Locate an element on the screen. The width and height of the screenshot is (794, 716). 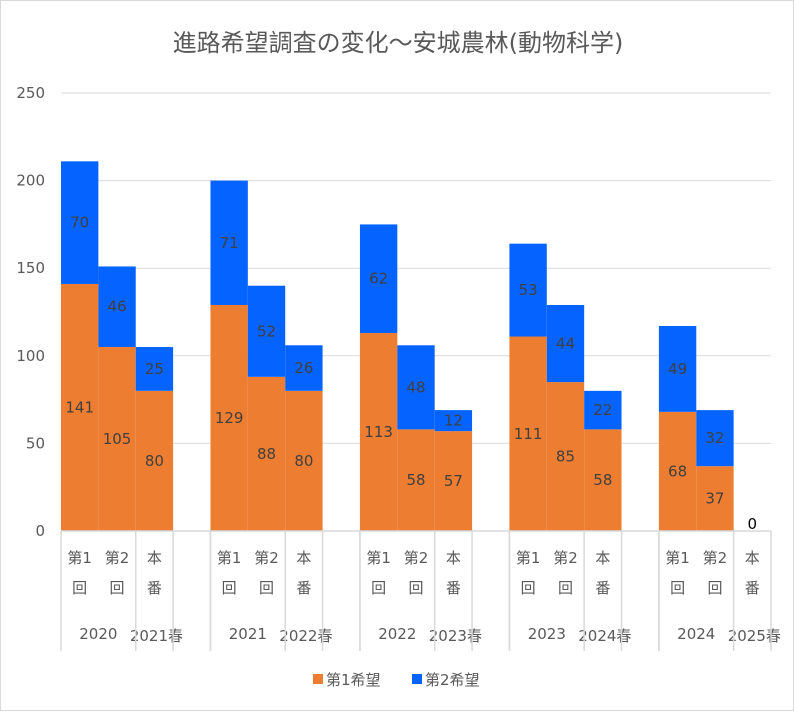
data-label: 62 is located at coordinates (378, 279).